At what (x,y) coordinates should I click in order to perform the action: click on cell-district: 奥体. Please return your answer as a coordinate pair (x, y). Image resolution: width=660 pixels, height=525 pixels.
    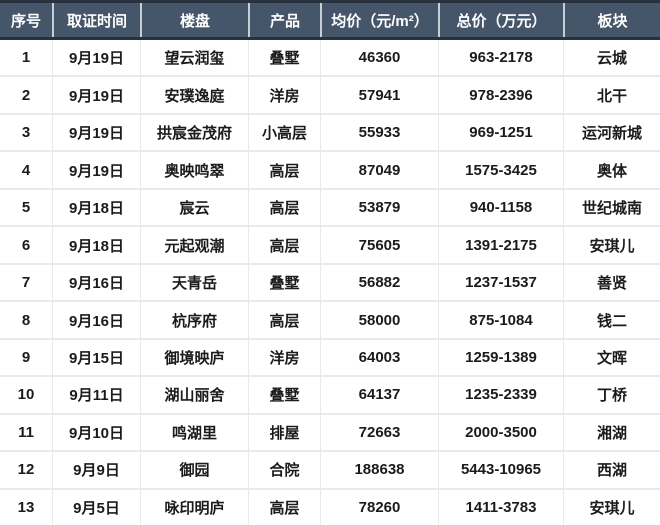
    Looking at the image, I should click on (611, 170).